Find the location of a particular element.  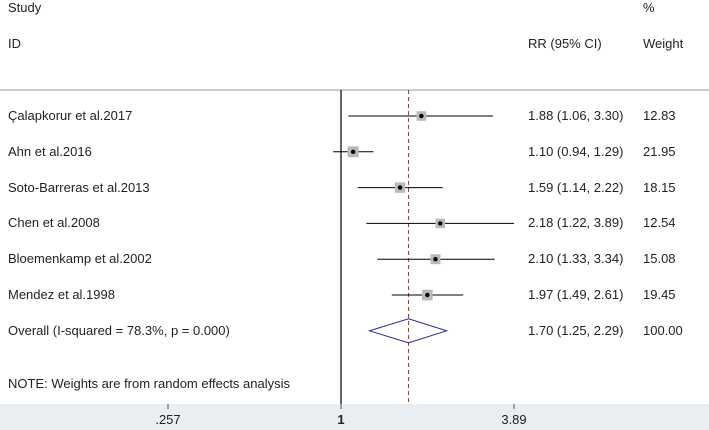

axis-tick-label: 1 is located at coordinates (340, 419).